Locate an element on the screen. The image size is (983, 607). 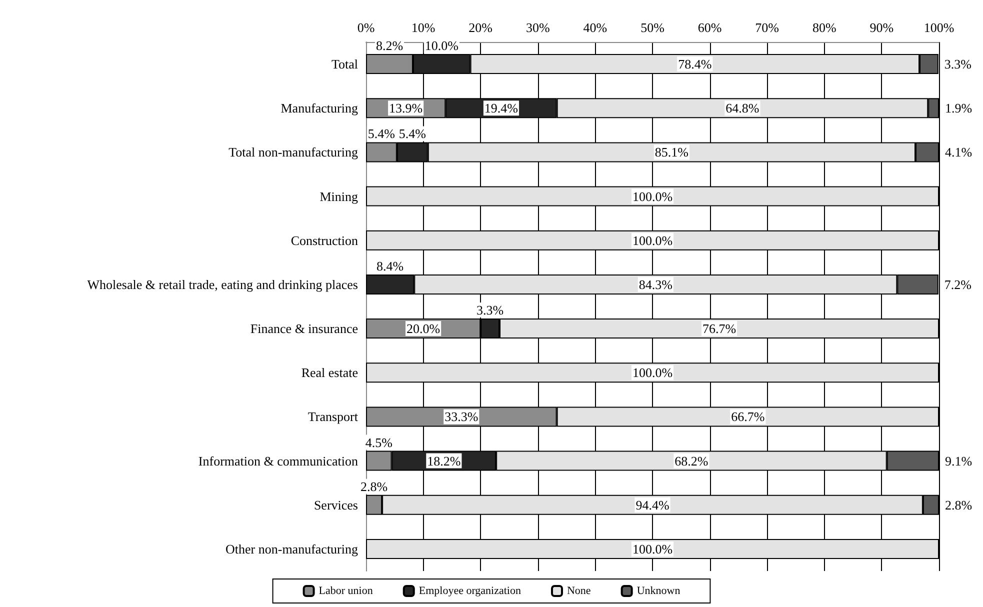
x-tick-label: 10% is located at coordinates (423, 27).